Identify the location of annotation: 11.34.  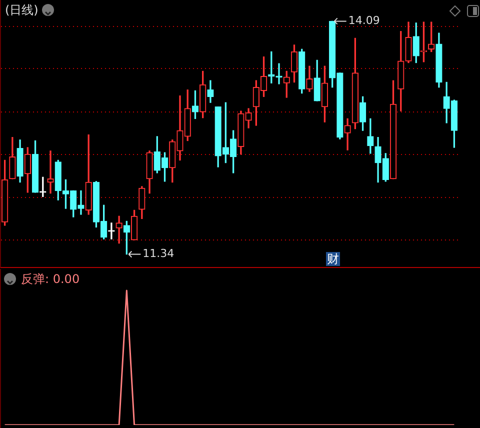
(158, 253).